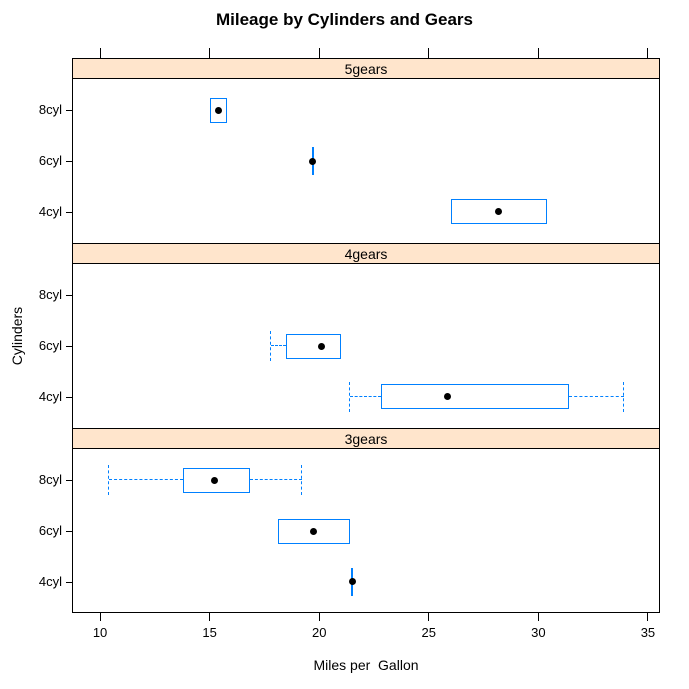 This screenshot has height=689, width=689. I want to click on x-axis-tick-label: 30, so click(538, 632).